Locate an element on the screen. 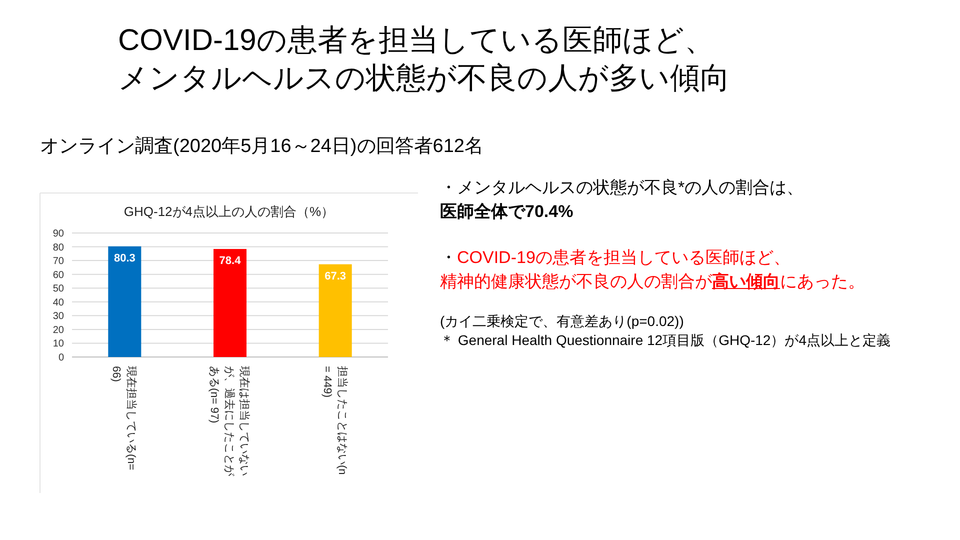 Image resolution: width=960 pixels, height=540 pixels. y-tick-label: 90 is located at coordinates (58, 234).